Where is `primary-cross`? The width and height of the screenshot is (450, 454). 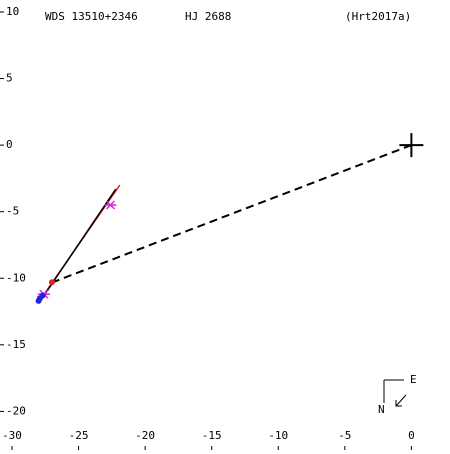
primary-cross is located at coordinates (411, 145).